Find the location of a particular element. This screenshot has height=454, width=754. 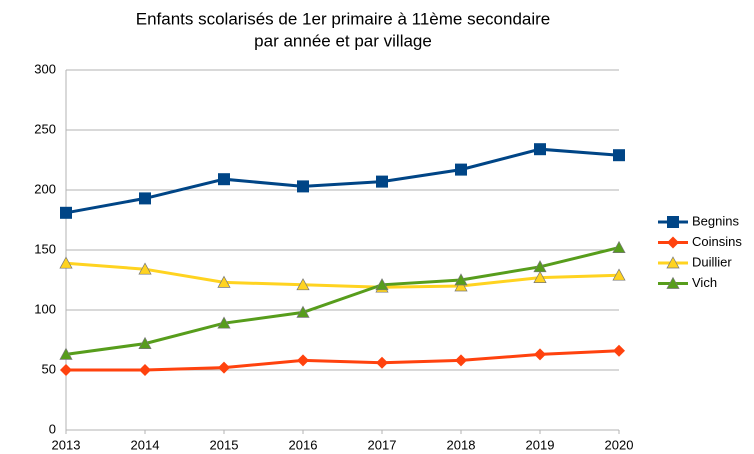

legend-label: Duillier is located at coordinates (712, 261).